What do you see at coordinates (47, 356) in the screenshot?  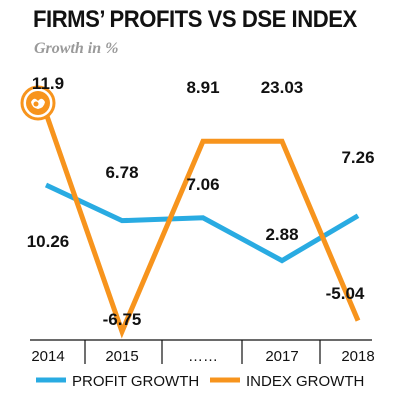 I see `x-tick-label: 2014` at bounding box center [47, 356].